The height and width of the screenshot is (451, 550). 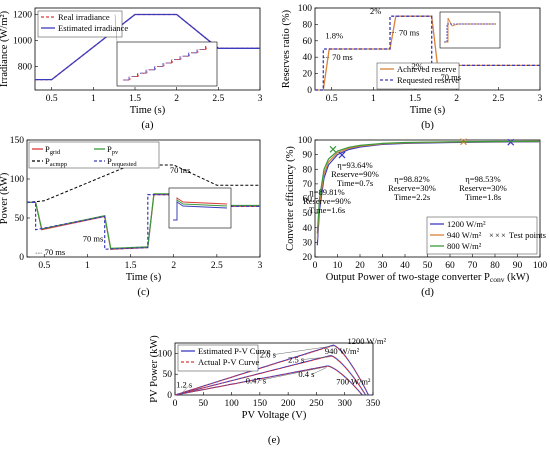 I want to click on annotation-eta: η=98.82%, so click(x=411, y=179).